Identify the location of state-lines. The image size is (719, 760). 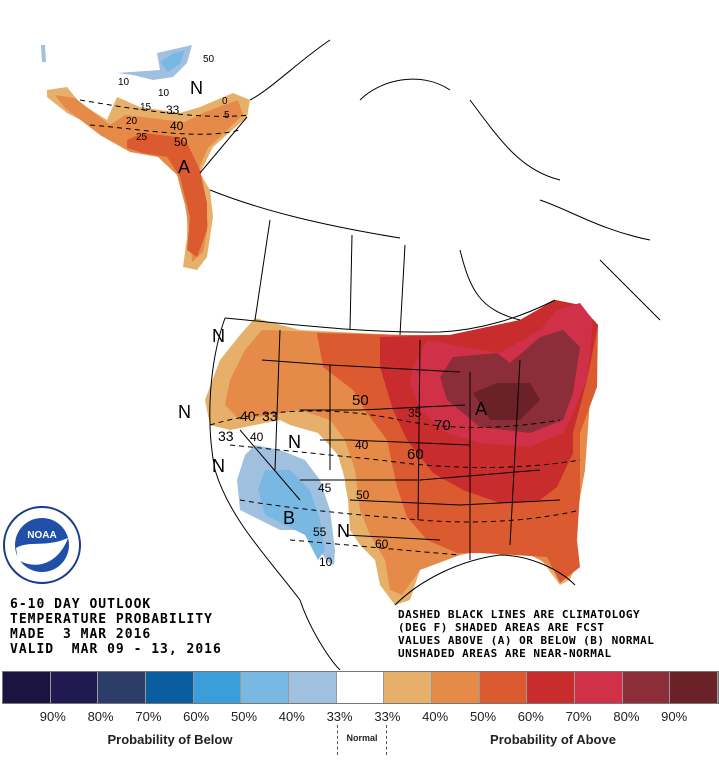
(400, 444).